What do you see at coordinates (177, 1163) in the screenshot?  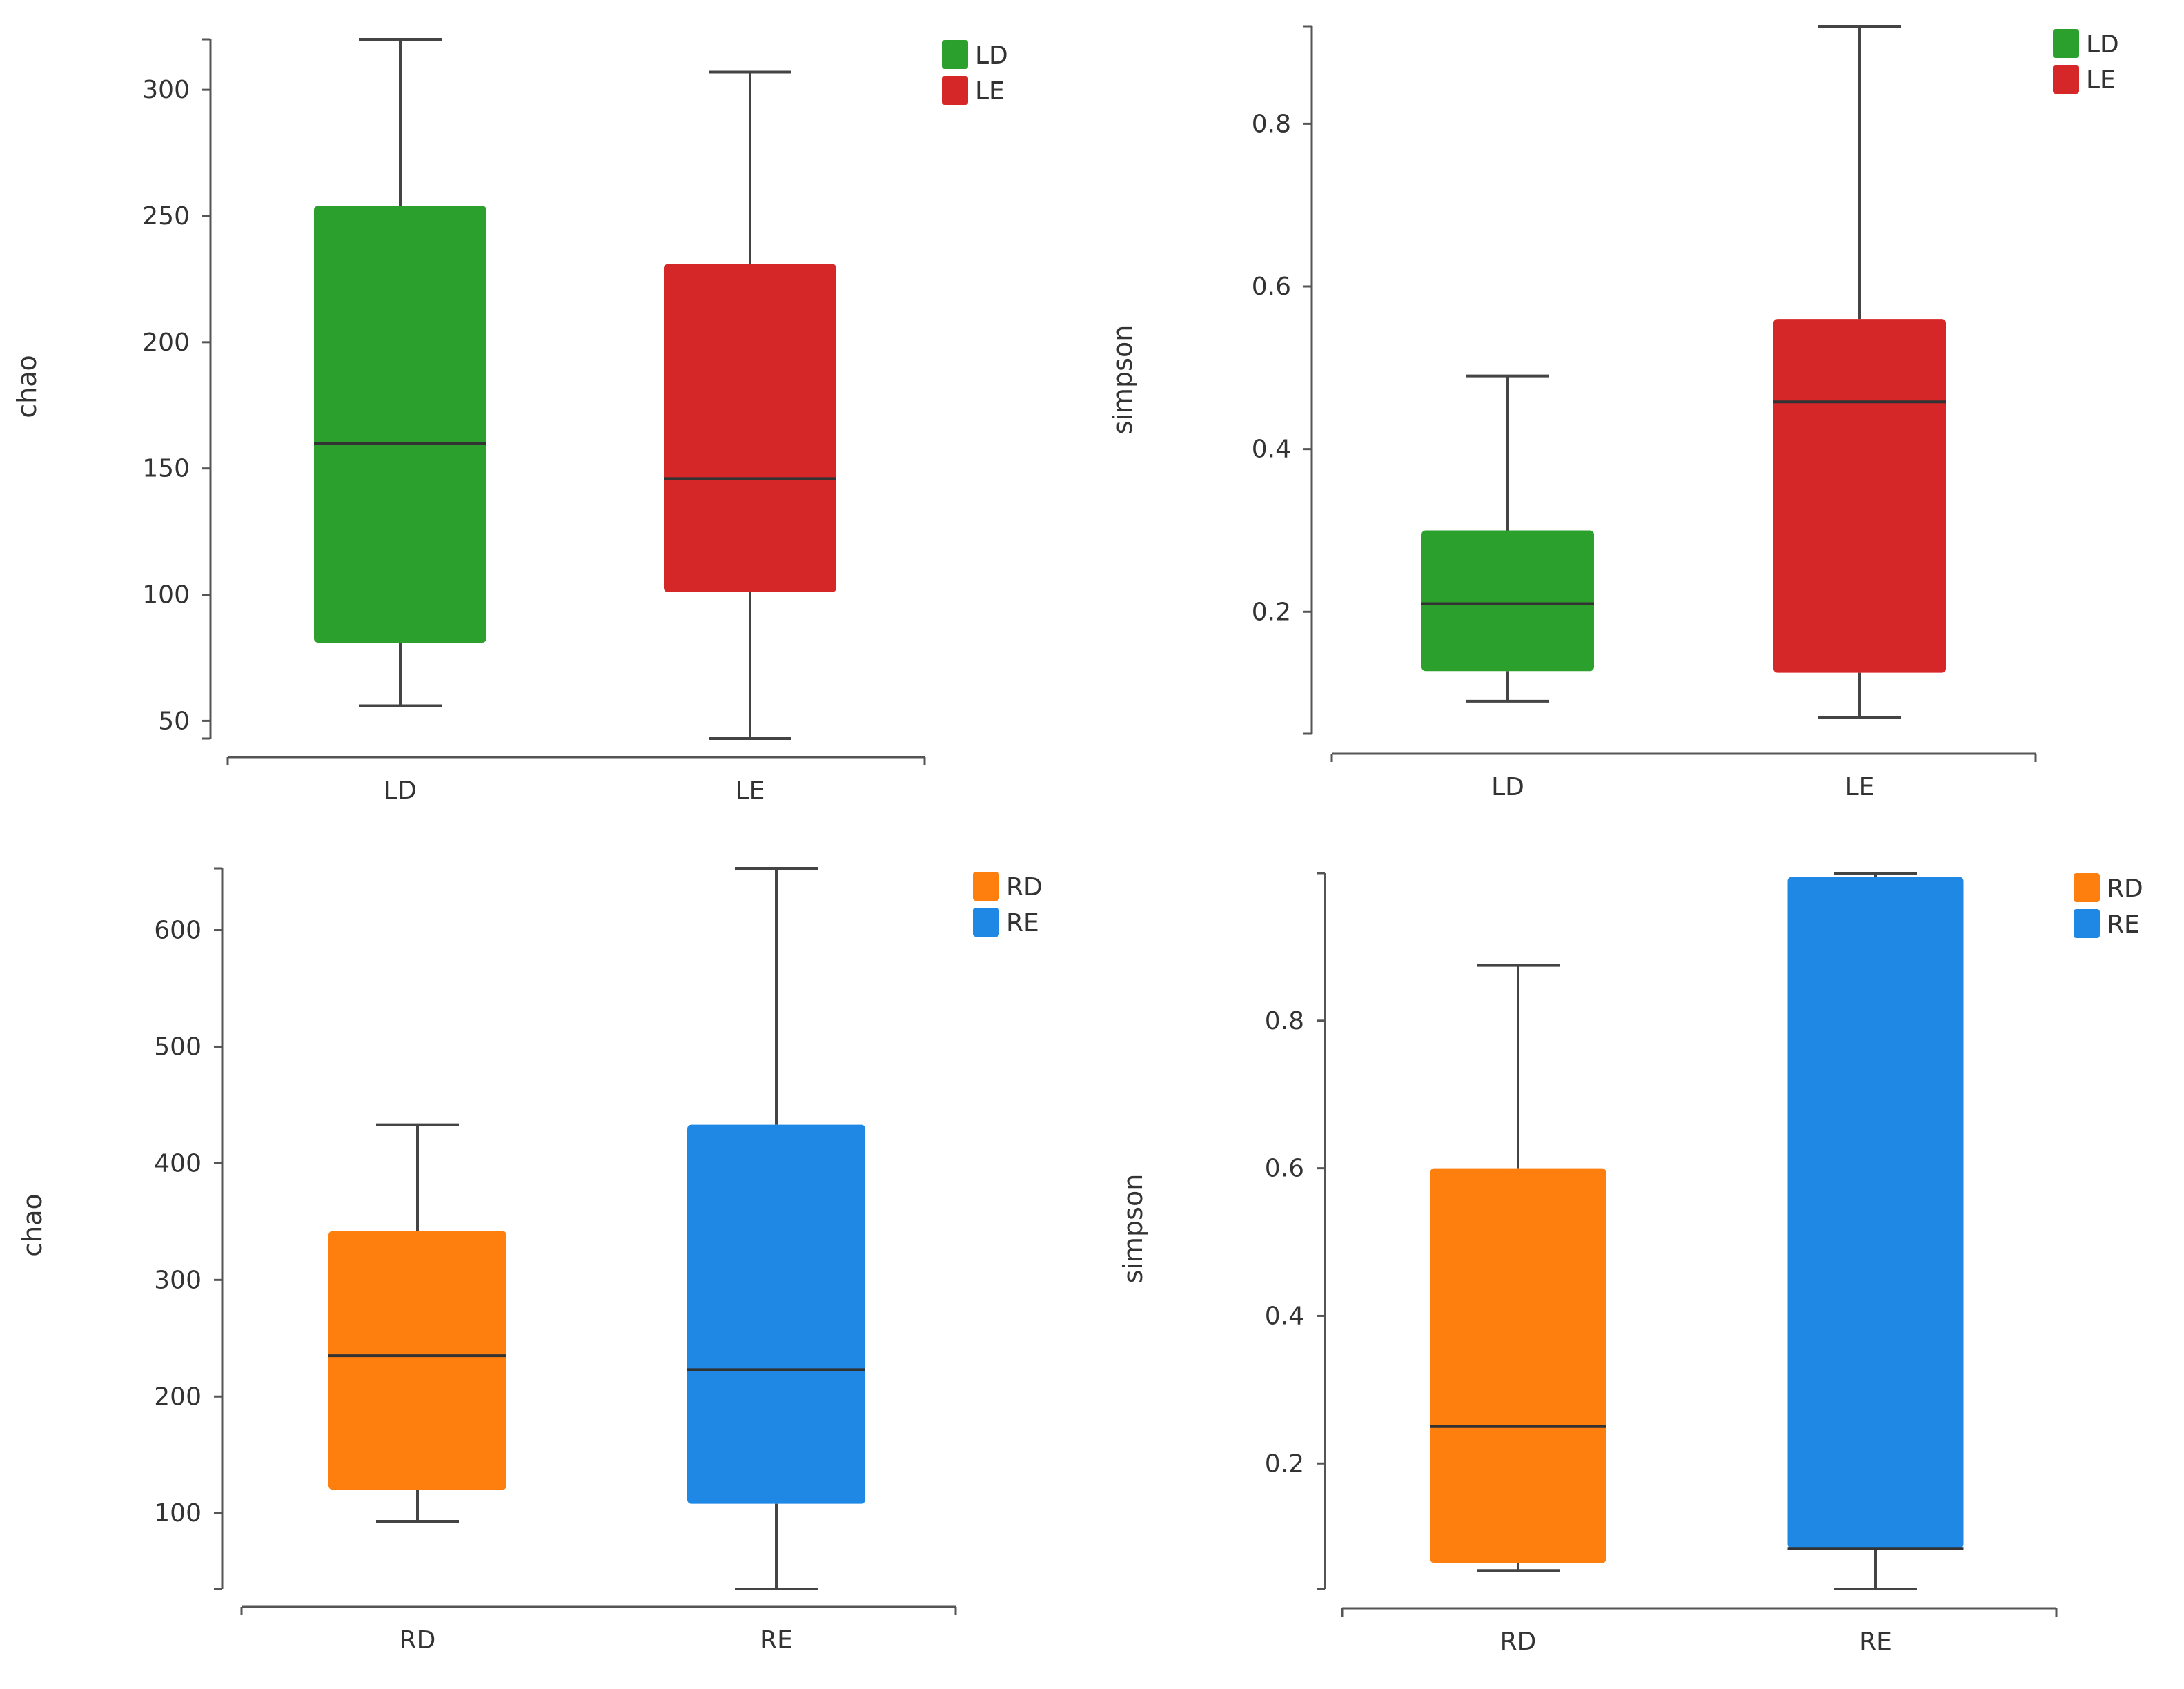 I see `y-tick-label: 400` at bounding box center [177, 1163].